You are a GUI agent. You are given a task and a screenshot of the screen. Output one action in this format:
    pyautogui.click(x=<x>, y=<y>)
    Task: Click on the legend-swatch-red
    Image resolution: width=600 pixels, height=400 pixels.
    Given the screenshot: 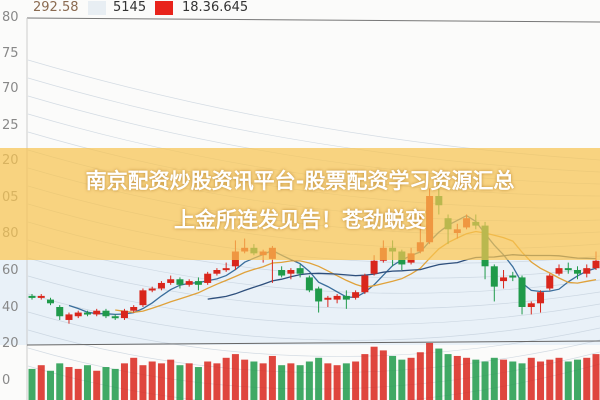 What is the action you would take?
    pyautogui.click(x=164, y=8)
    